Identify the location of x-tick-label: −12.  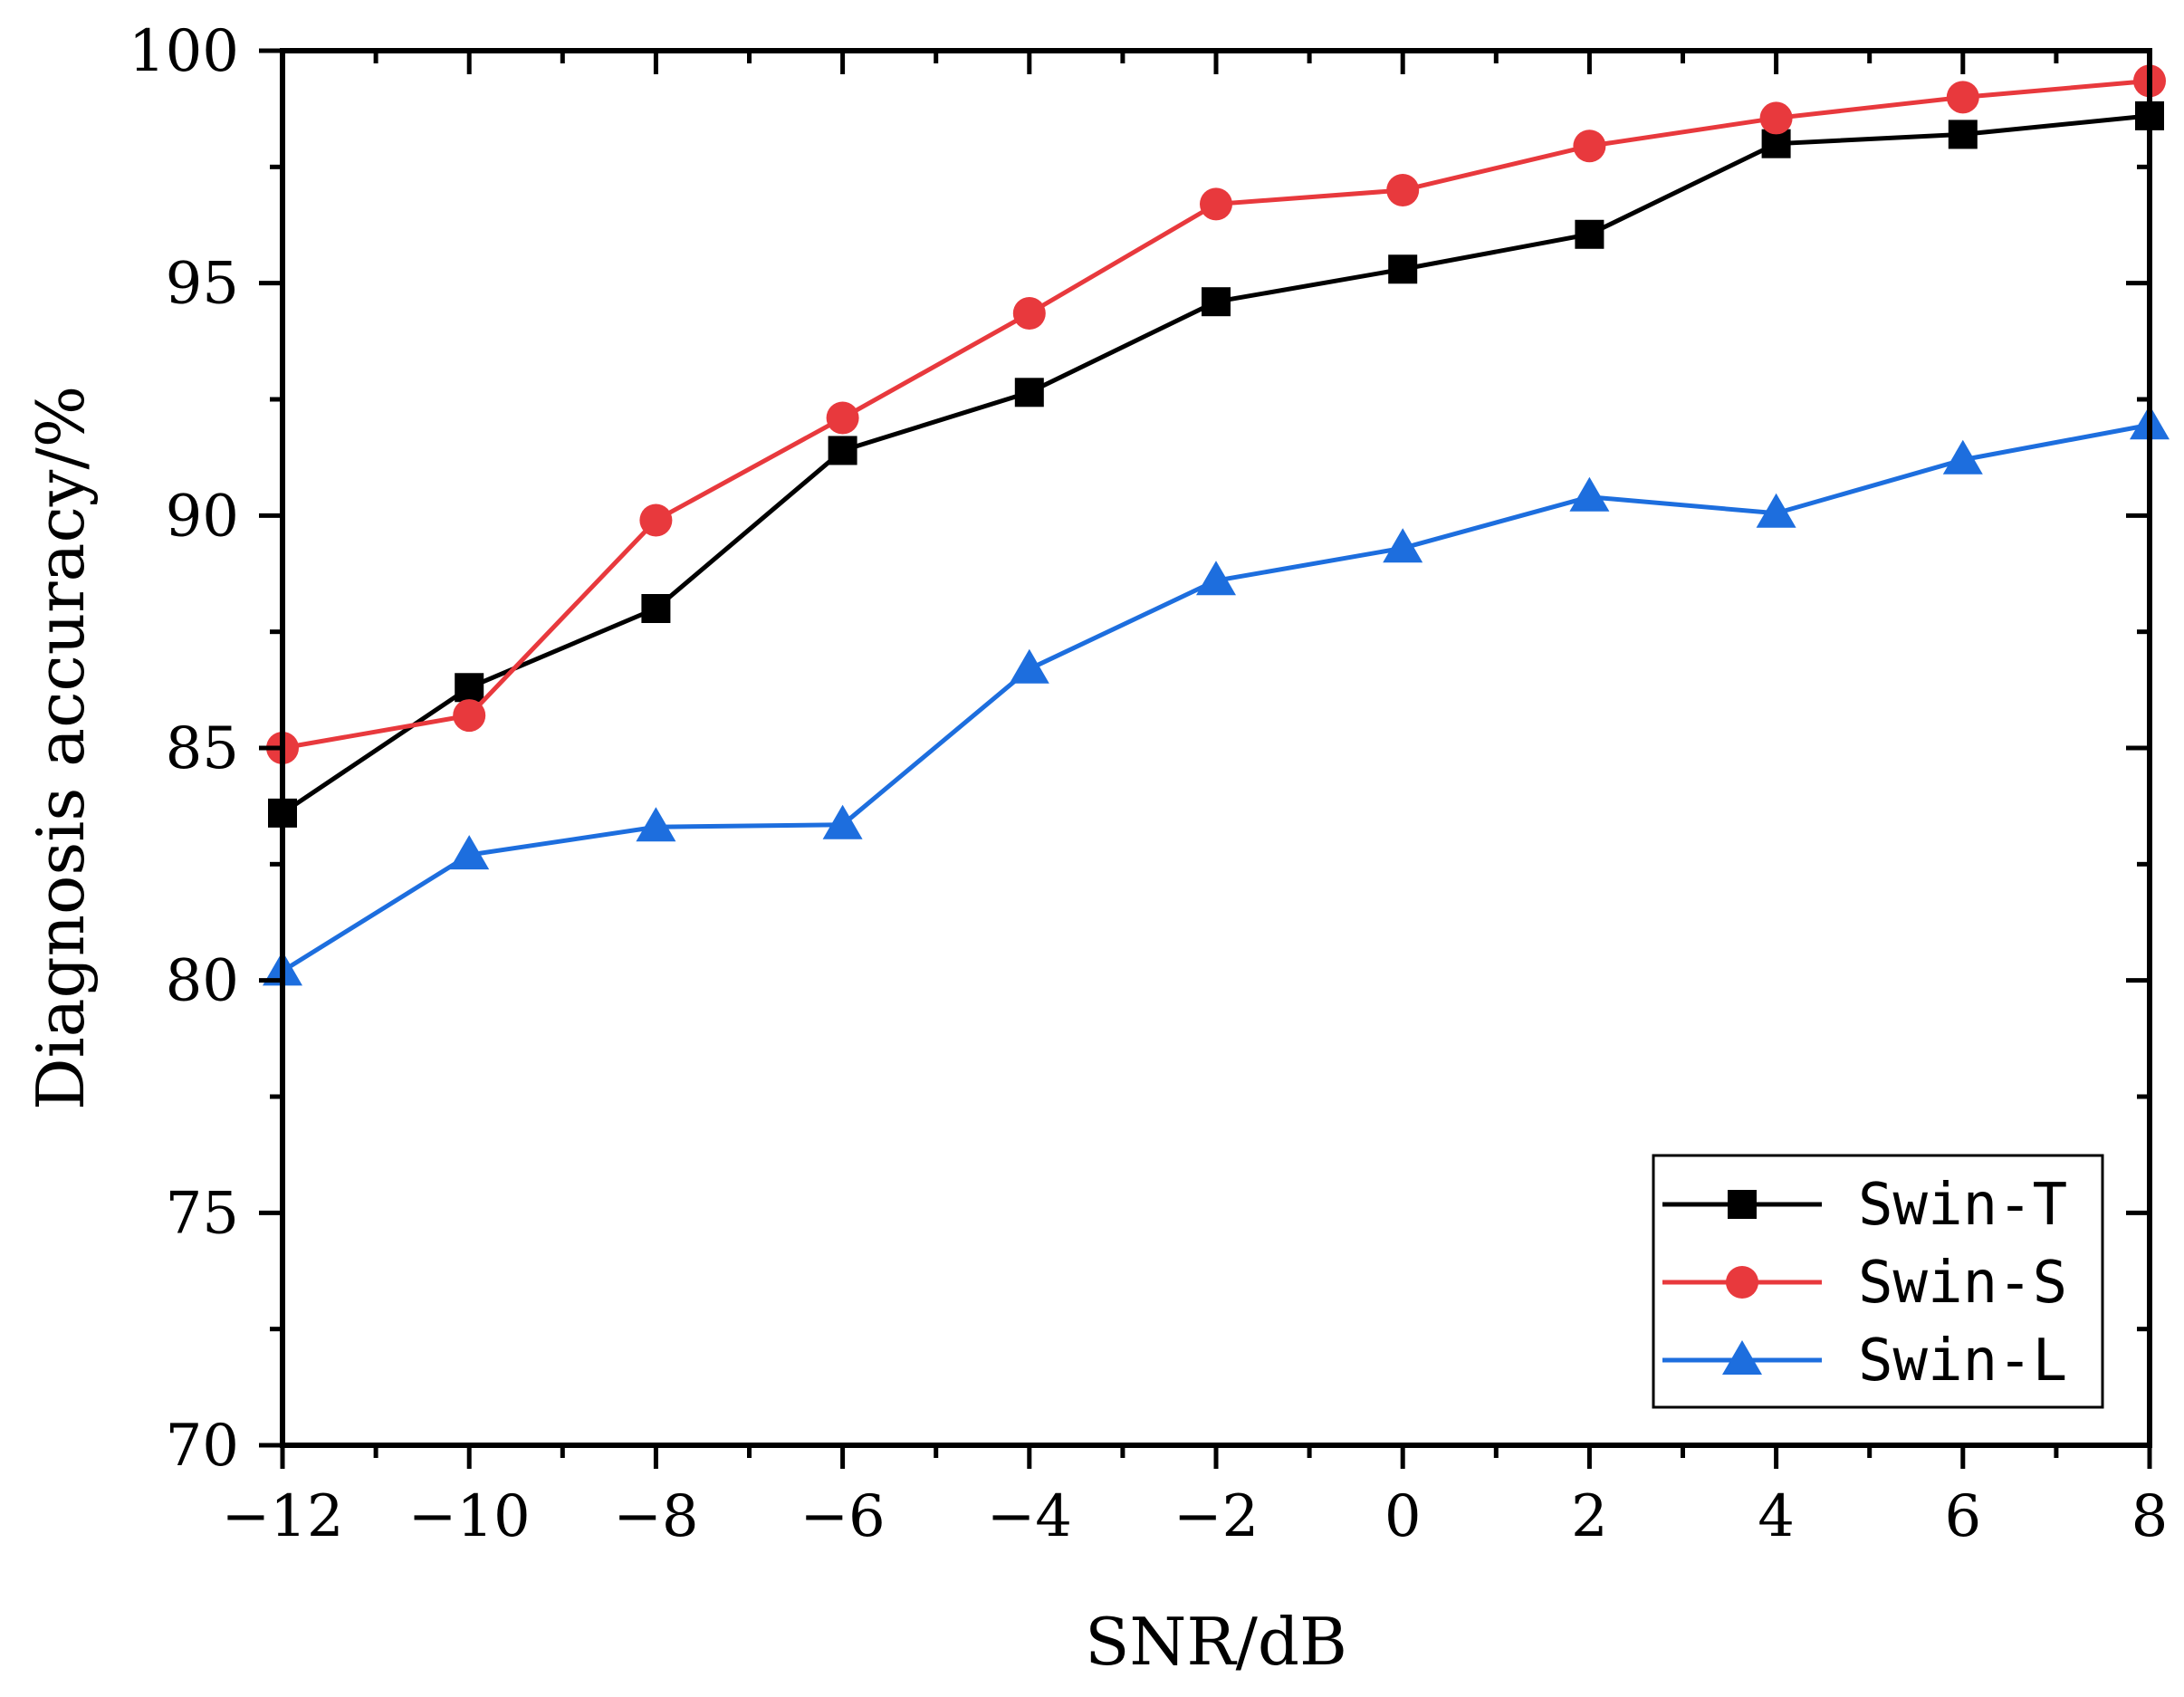
(282, 1516).